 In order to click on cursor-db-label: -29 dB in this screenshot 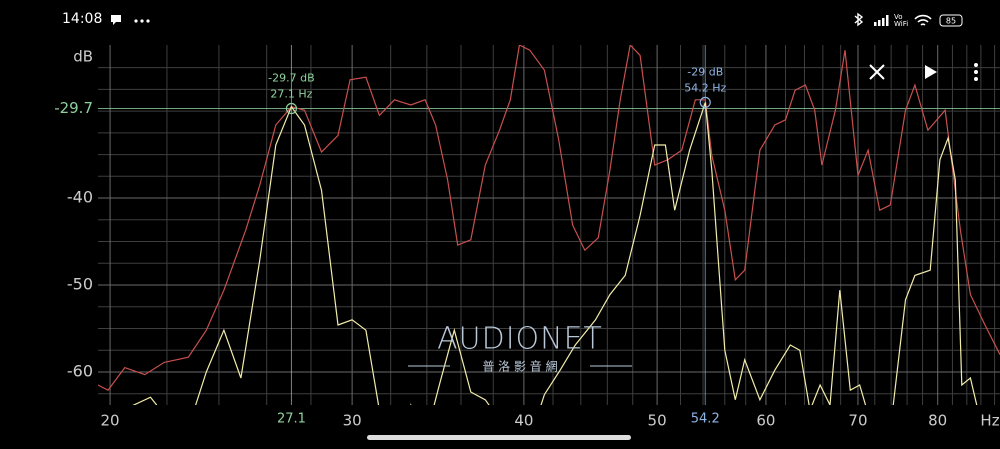, I will do `click(705, 71)`.